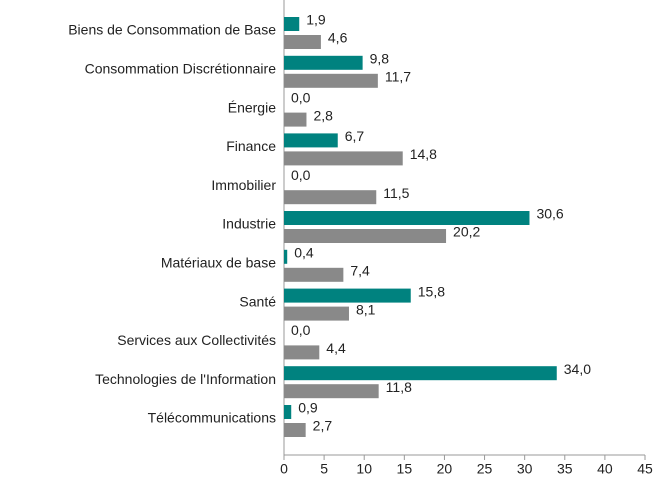  I want to click on y-tick-label: Santé, so click(257, 301).